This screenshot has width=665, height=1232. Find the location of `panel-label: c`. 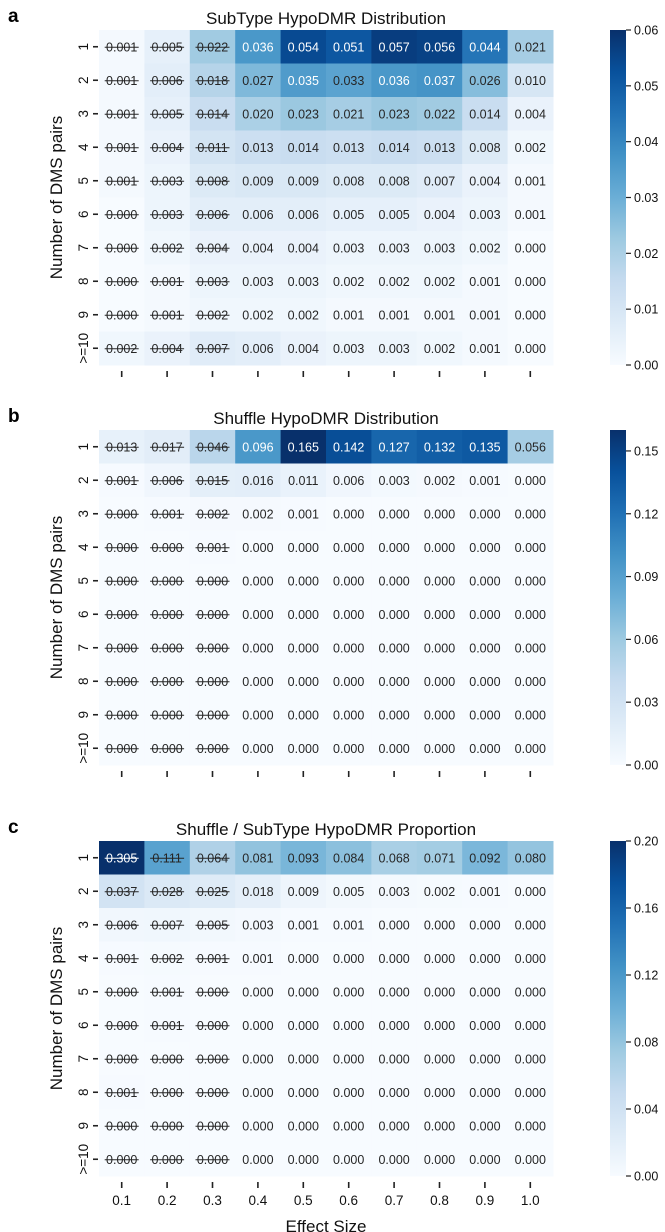

panel-label: c is located at coordinates (13, 827).